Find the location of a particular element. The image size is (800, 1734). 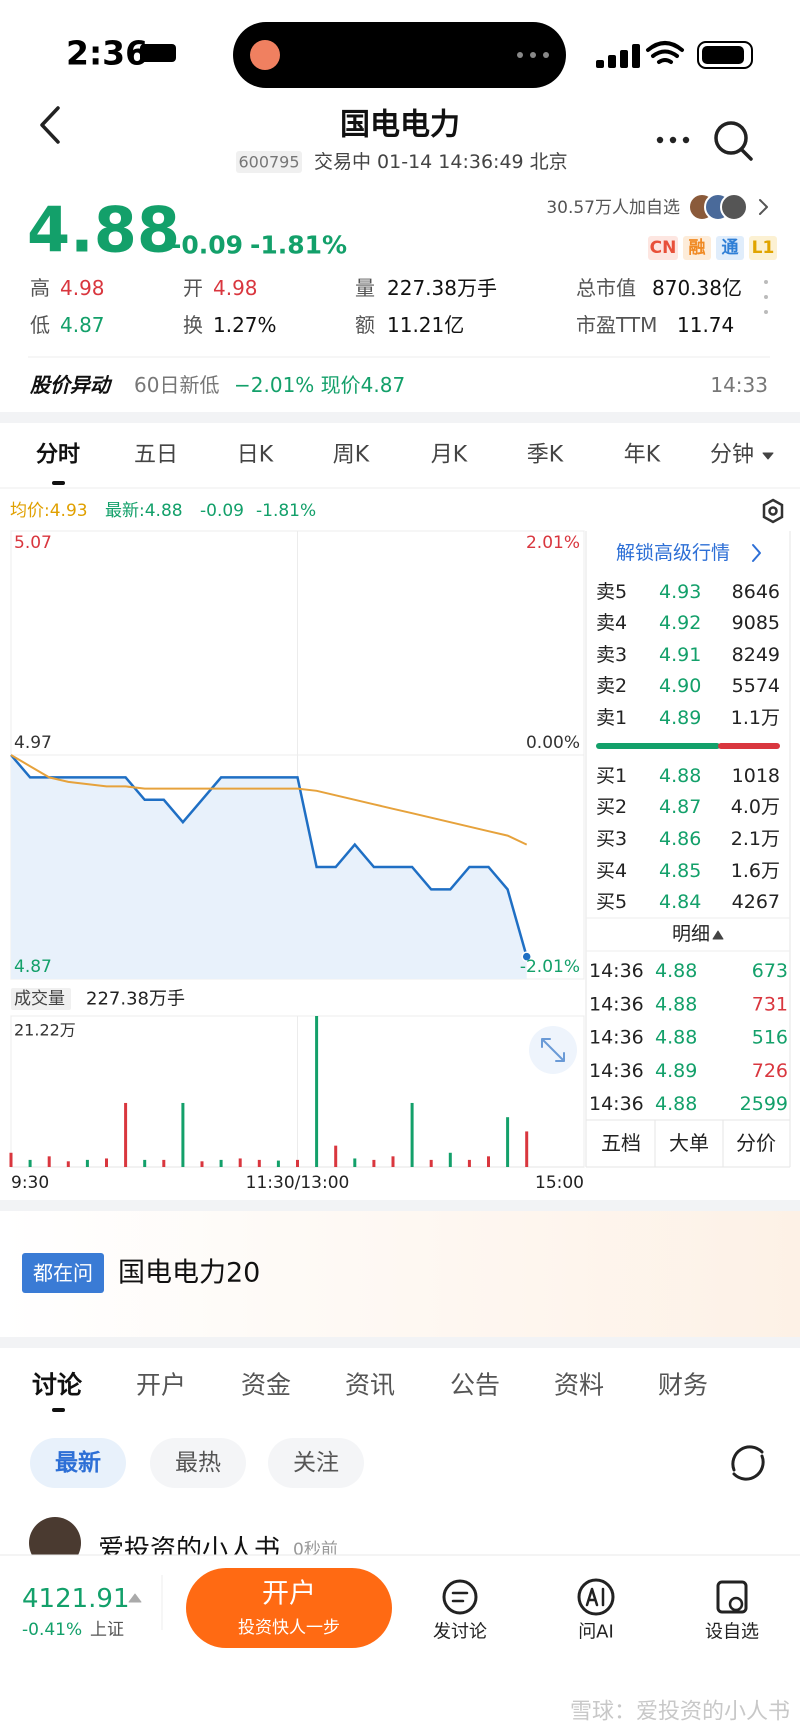

y2-tick-label: 0.00% is located at coordinates (553, 743).